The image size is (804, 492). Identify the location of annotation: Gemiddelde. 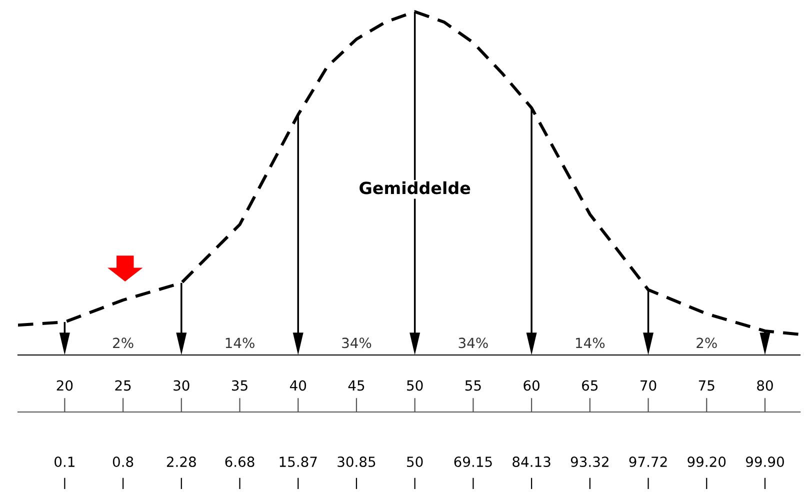
(415, 187).